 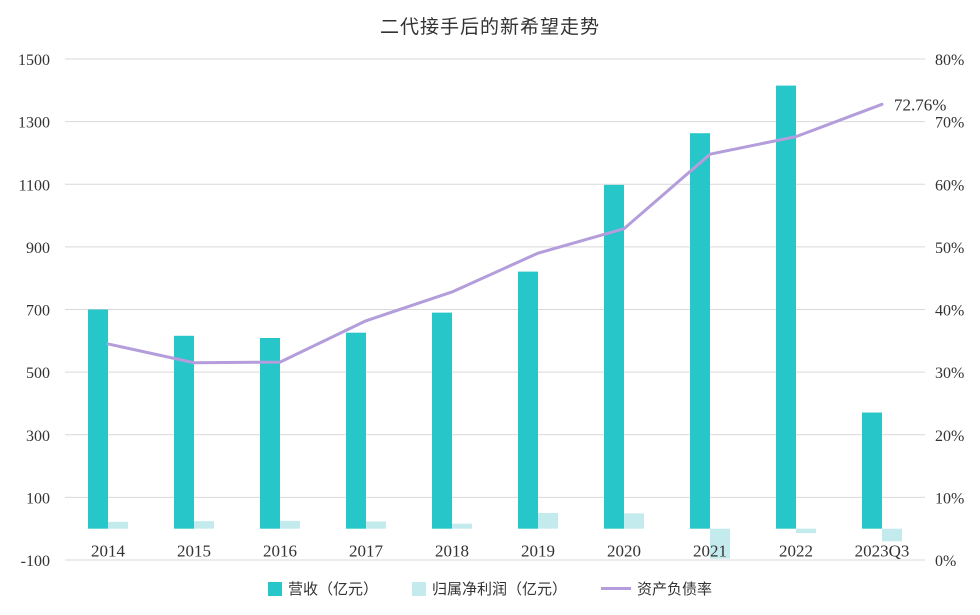 I want to click on y-left-tick-label: 100, so click(x=38, y=498).